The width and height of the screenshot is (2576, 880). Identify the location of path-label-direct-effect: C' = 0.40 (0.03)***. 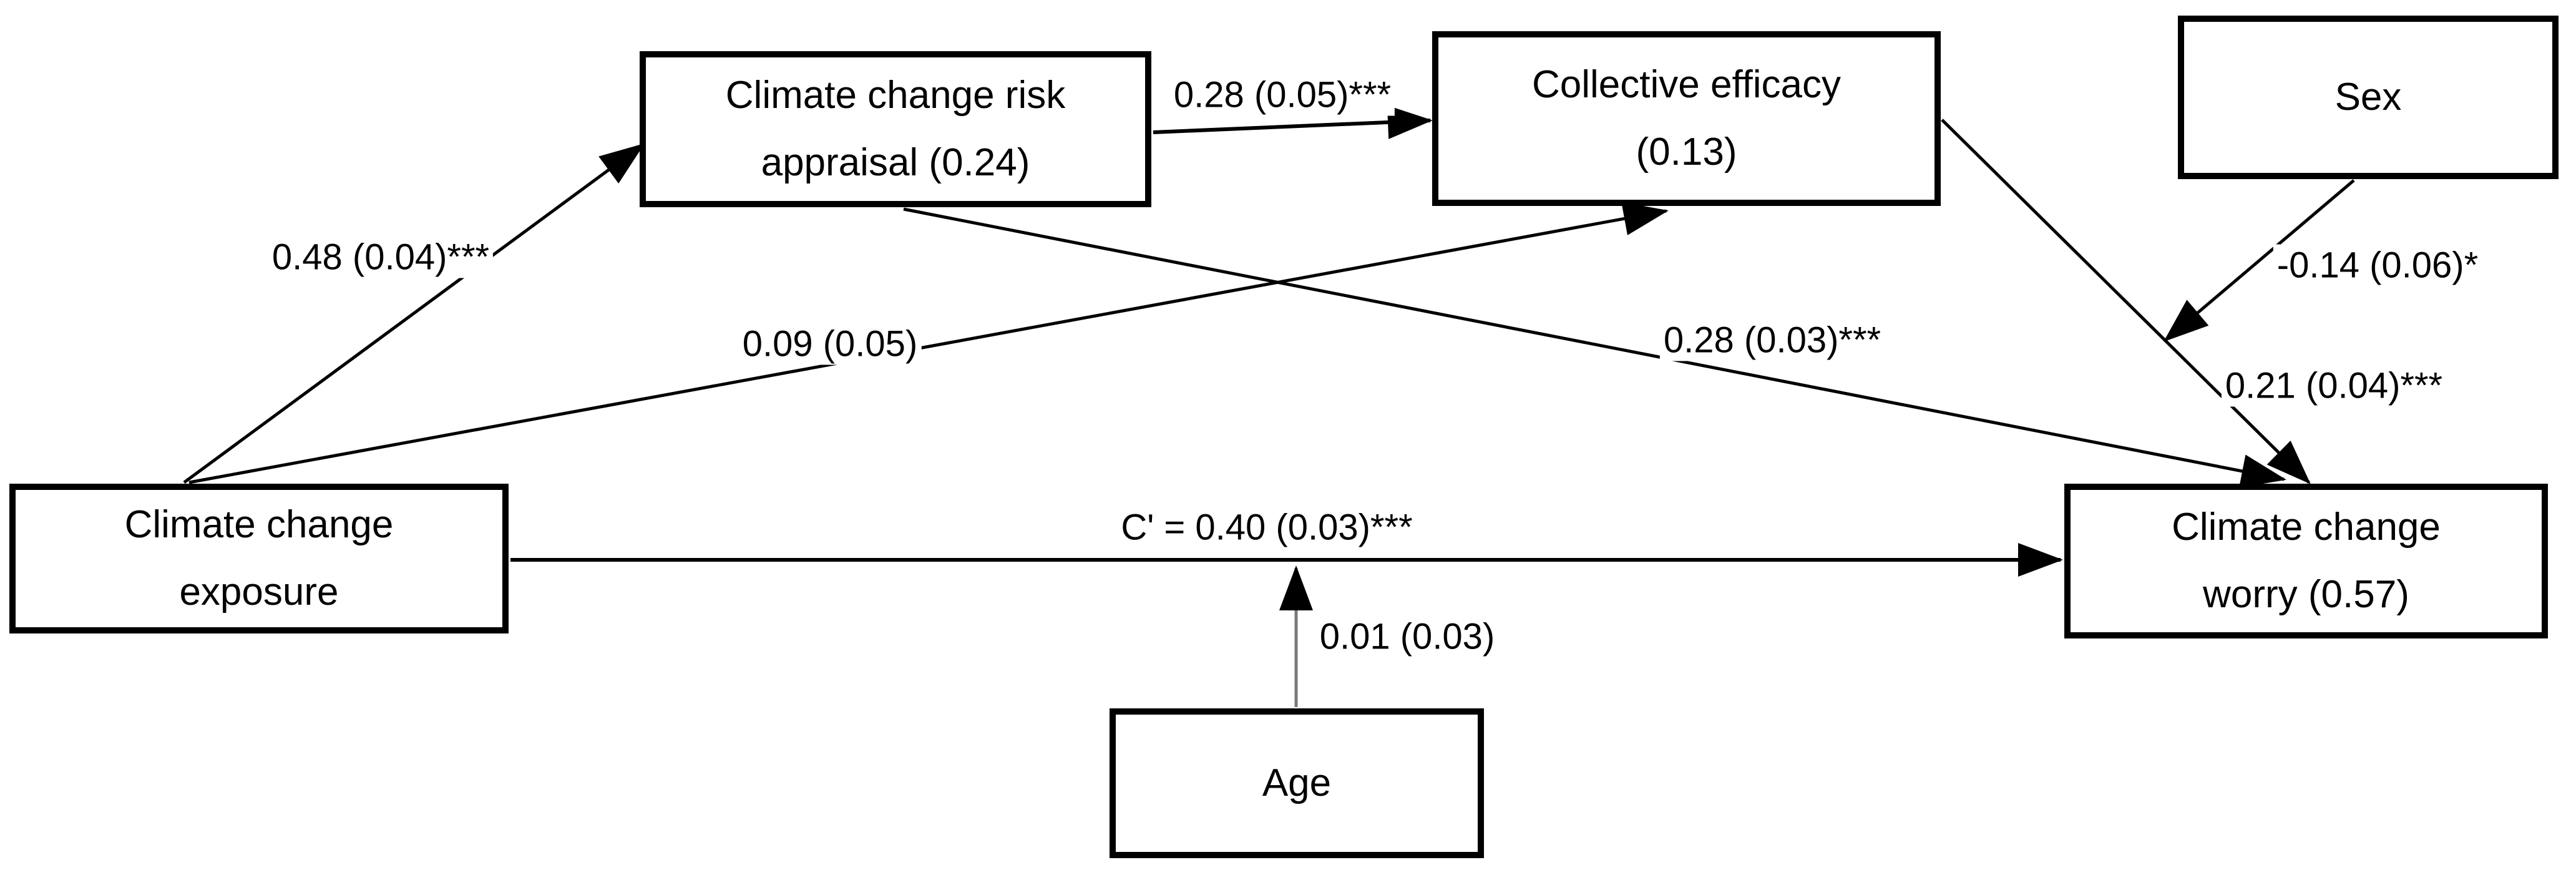
(1267, 527).